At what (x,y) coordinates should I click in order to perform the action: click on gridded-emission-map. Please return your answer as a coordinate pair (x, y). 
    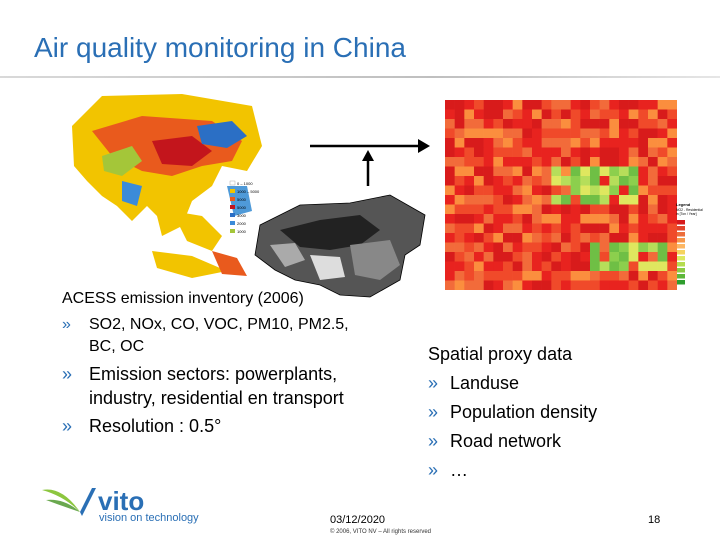
    Looking at the image, I should click on (561, 195).